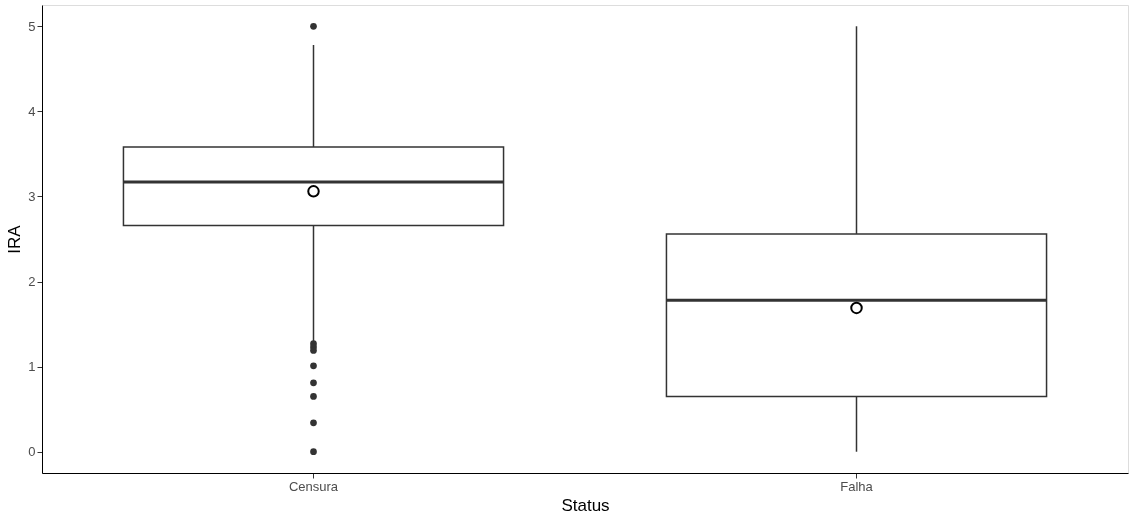 This screenshot has height=528, width=1143. Describe the element at coordinates (32, 196) in the screenshot. I see `y-tick-label: 3` at that location.